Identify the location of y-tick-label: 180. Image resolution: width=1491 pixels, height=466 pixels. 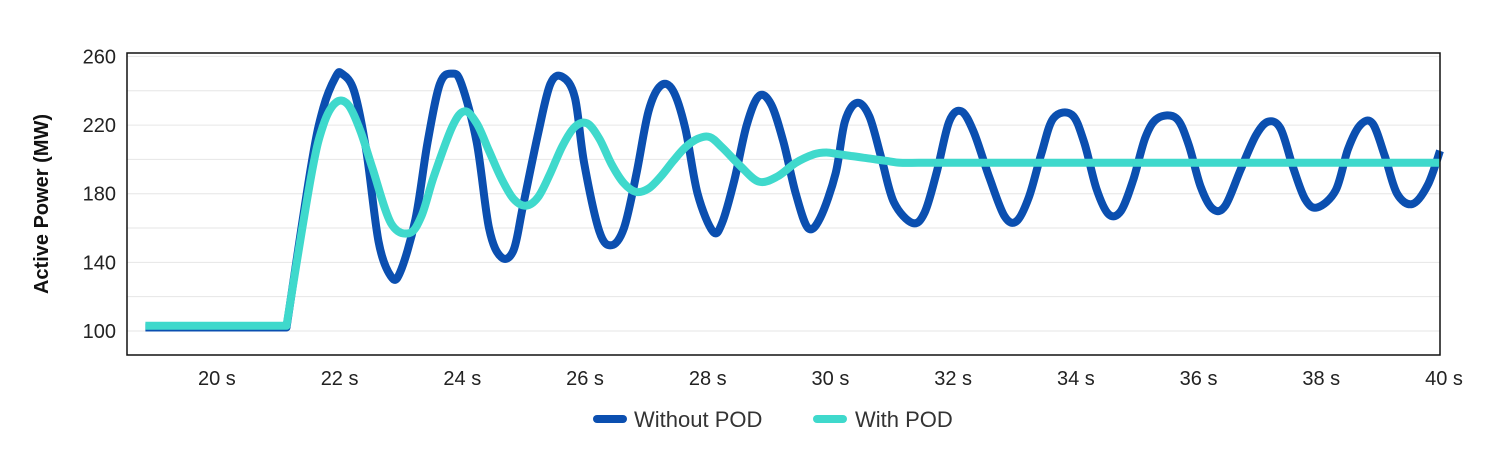
(99, 195).